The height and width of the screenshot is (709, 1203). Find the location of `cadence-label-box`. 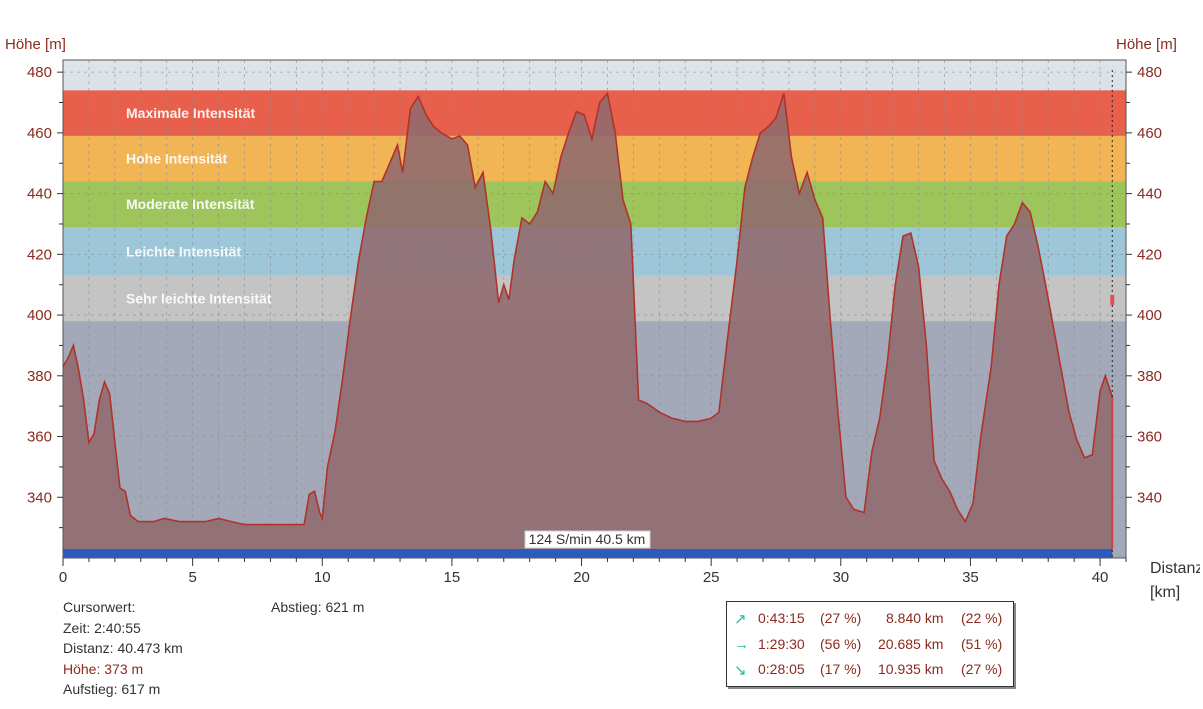

cadence-label-box is located at coordinates (587, 539).